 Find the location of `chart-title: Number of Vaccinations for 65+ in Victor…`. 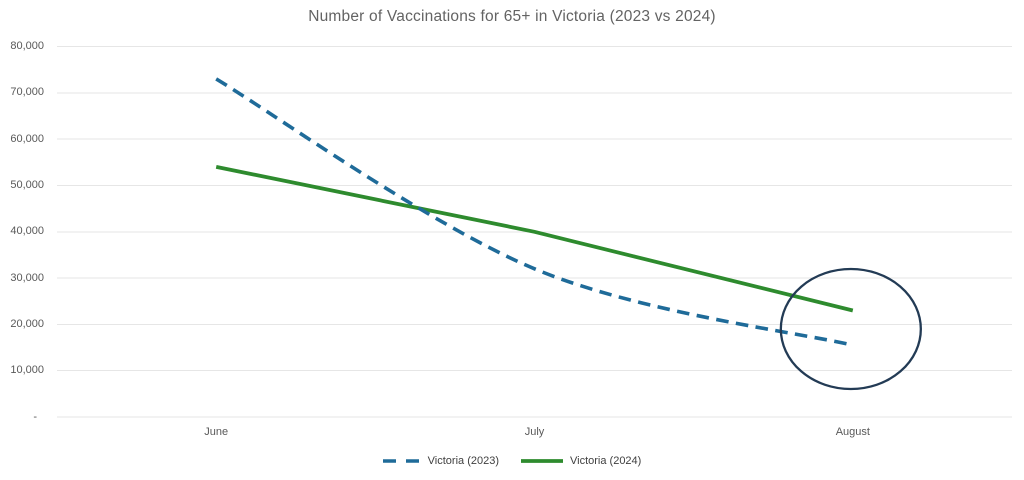

chart-title: Number of Vaccinations for 65+ in Victor… is located at coordinates (512, 16).